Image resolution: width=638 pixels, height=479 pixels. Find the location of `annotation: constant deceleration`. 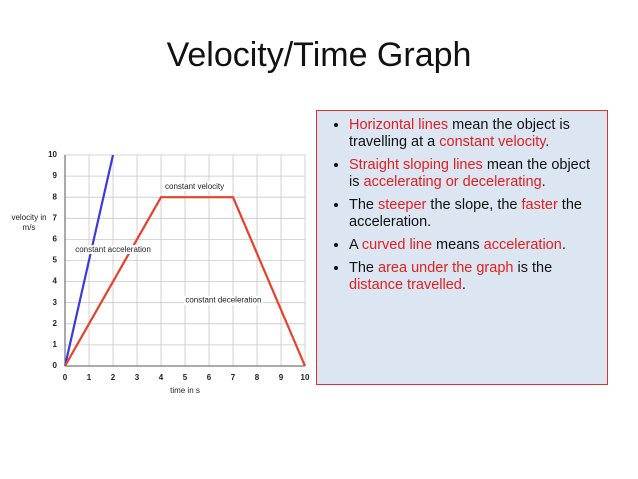

annotation: constant deceleration is located at coordinates (223, 300).